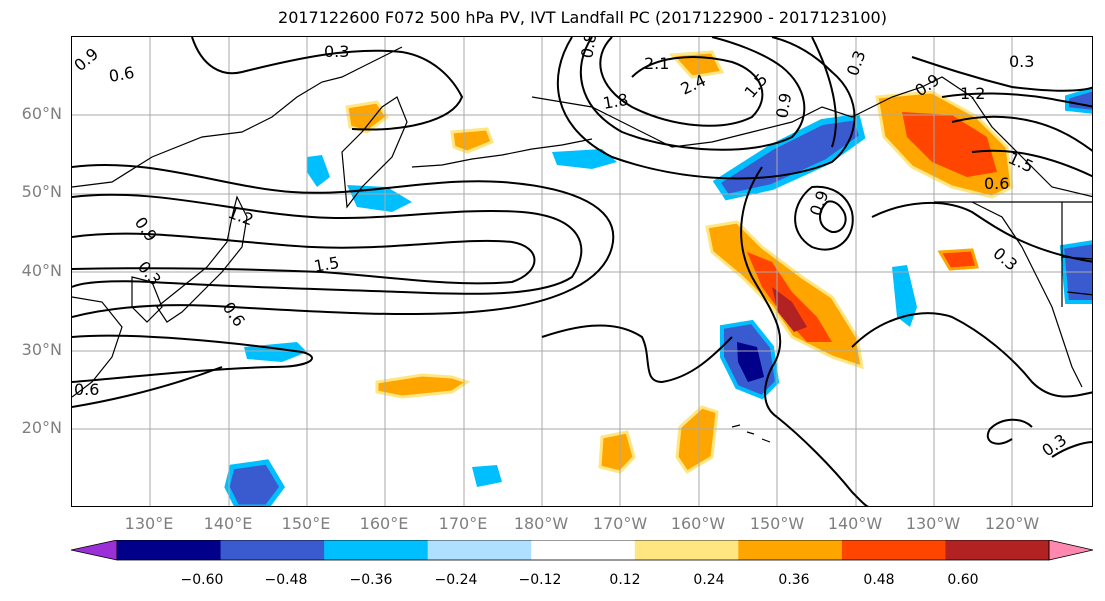 The image size is (1105, 601). What do you see at coordinates (541, 523) in the screenshot?
I see `lon-label-180w: 180°W` at bounding box center [541, 523].